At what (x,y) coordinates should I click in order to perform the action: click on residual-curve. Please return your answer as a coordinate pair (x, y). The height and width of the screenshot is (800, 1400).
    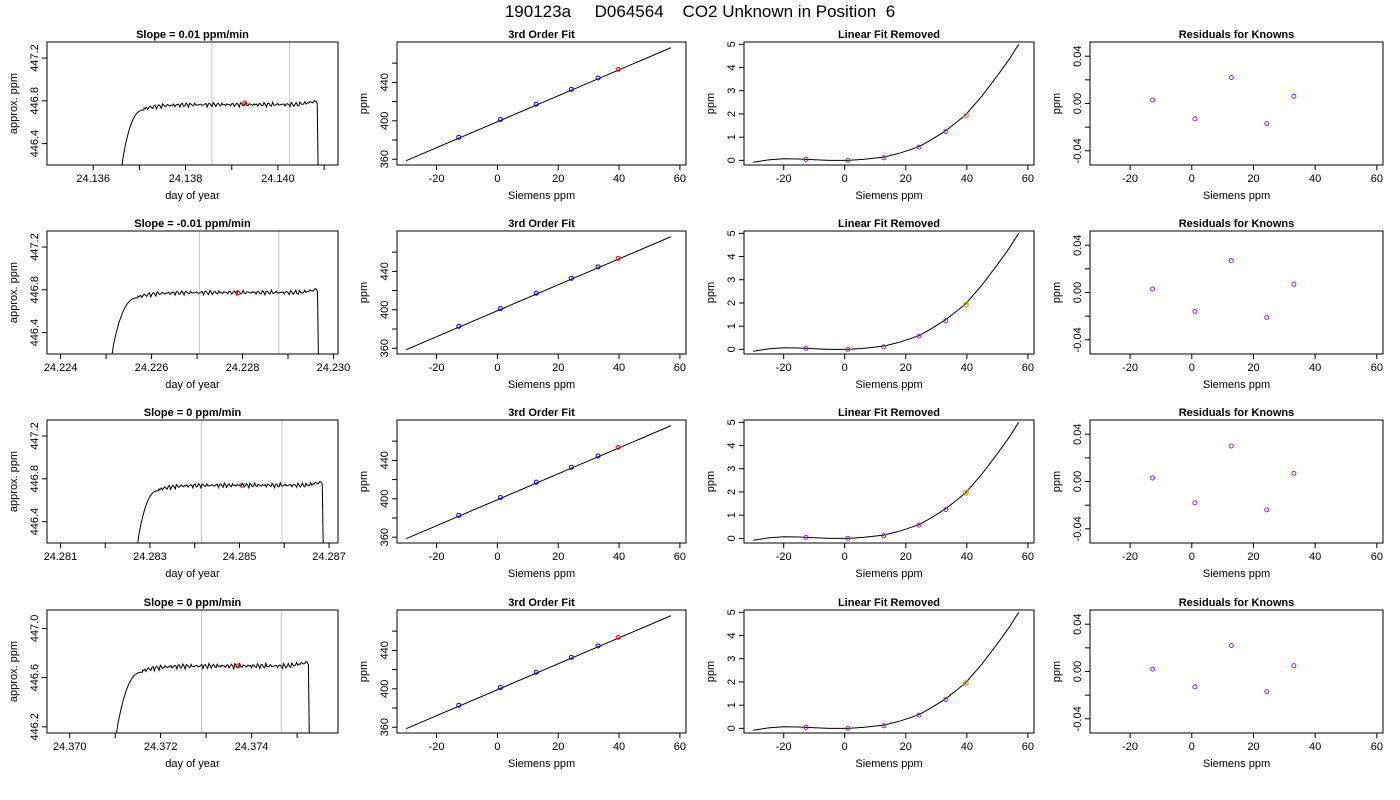
    Looking at the image, I should click on (886, 481).